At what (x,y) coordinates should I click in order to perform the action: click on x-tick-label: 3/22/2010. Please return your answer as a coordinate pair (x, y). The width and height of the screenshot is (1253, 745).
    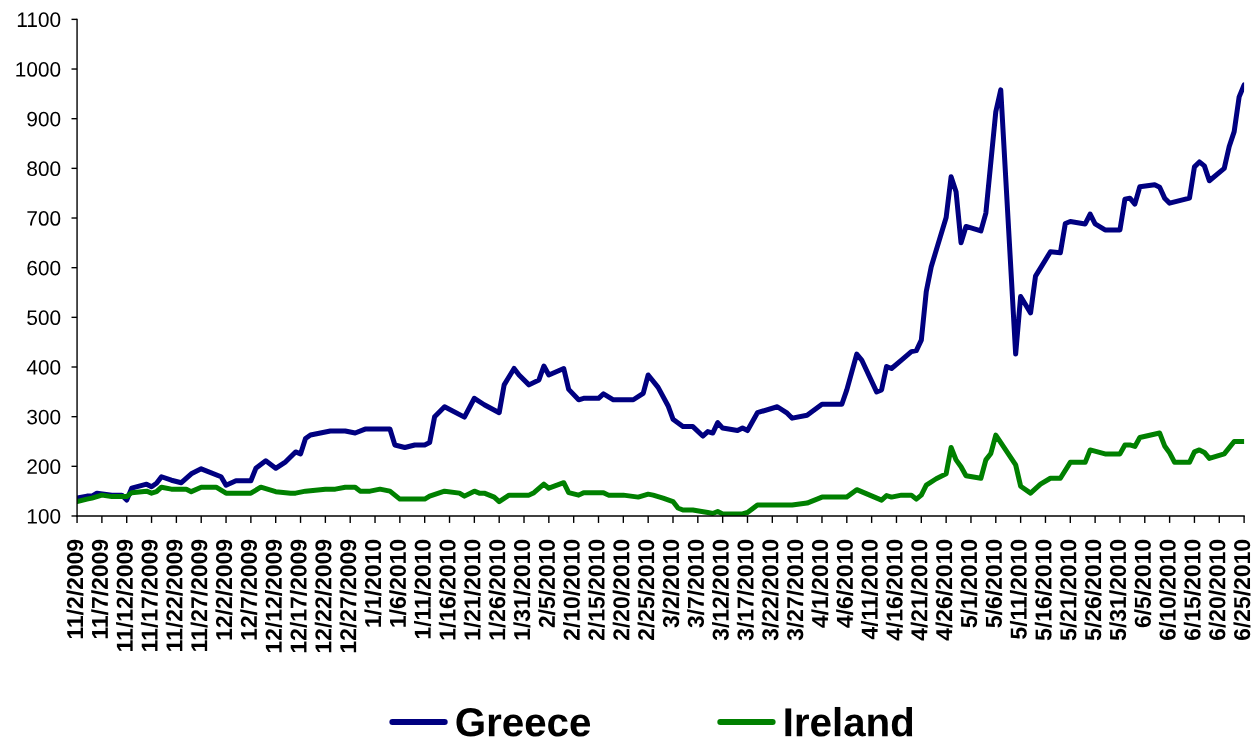
    Looking at the image, I should click on (770, 590).